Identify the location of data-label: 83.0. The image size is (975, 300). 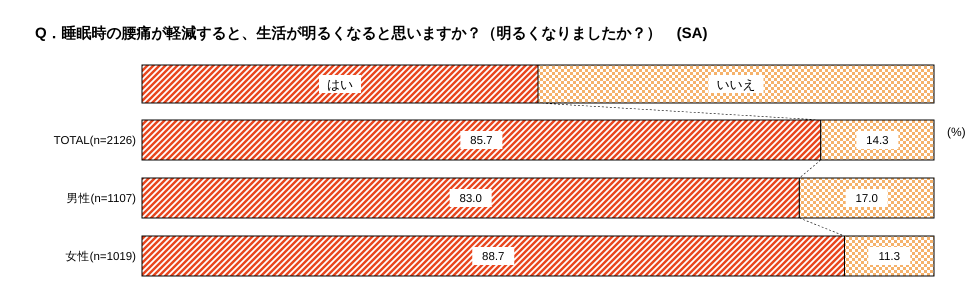
(470, 199).